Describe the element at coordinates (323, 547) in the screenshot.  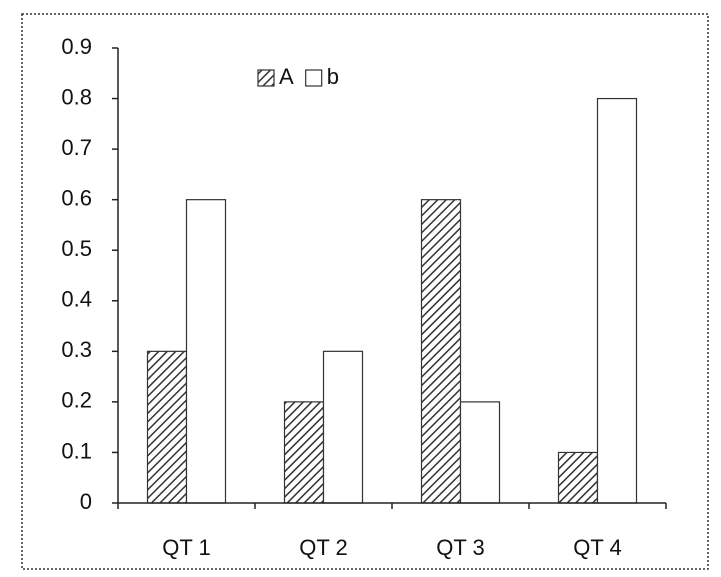
I see `x-tick-label: QT 2` at that location.